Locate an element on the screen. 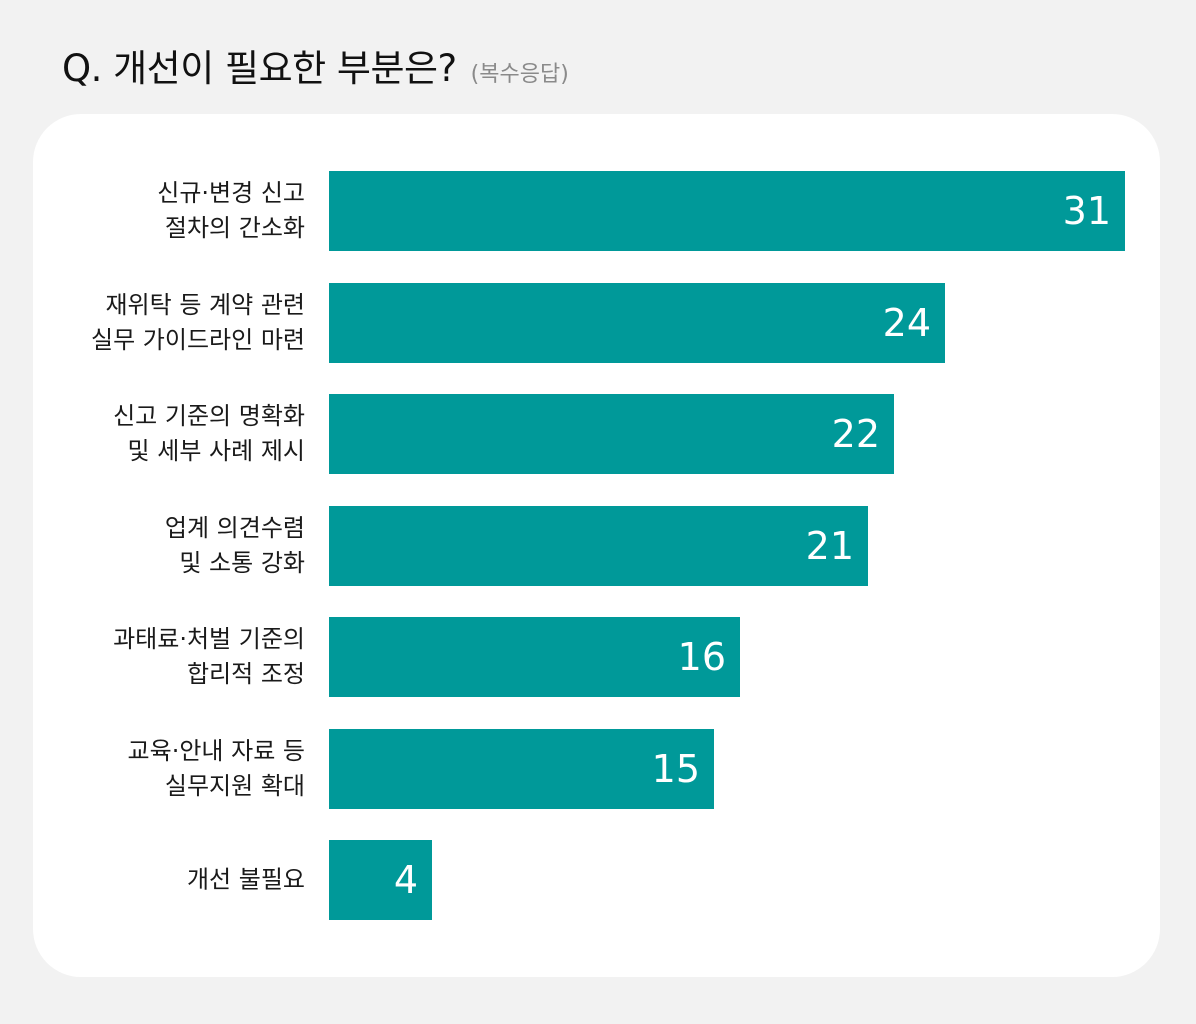  category-label-line: 실무 가이드라인 마련 is located at coordinates (198, 339).